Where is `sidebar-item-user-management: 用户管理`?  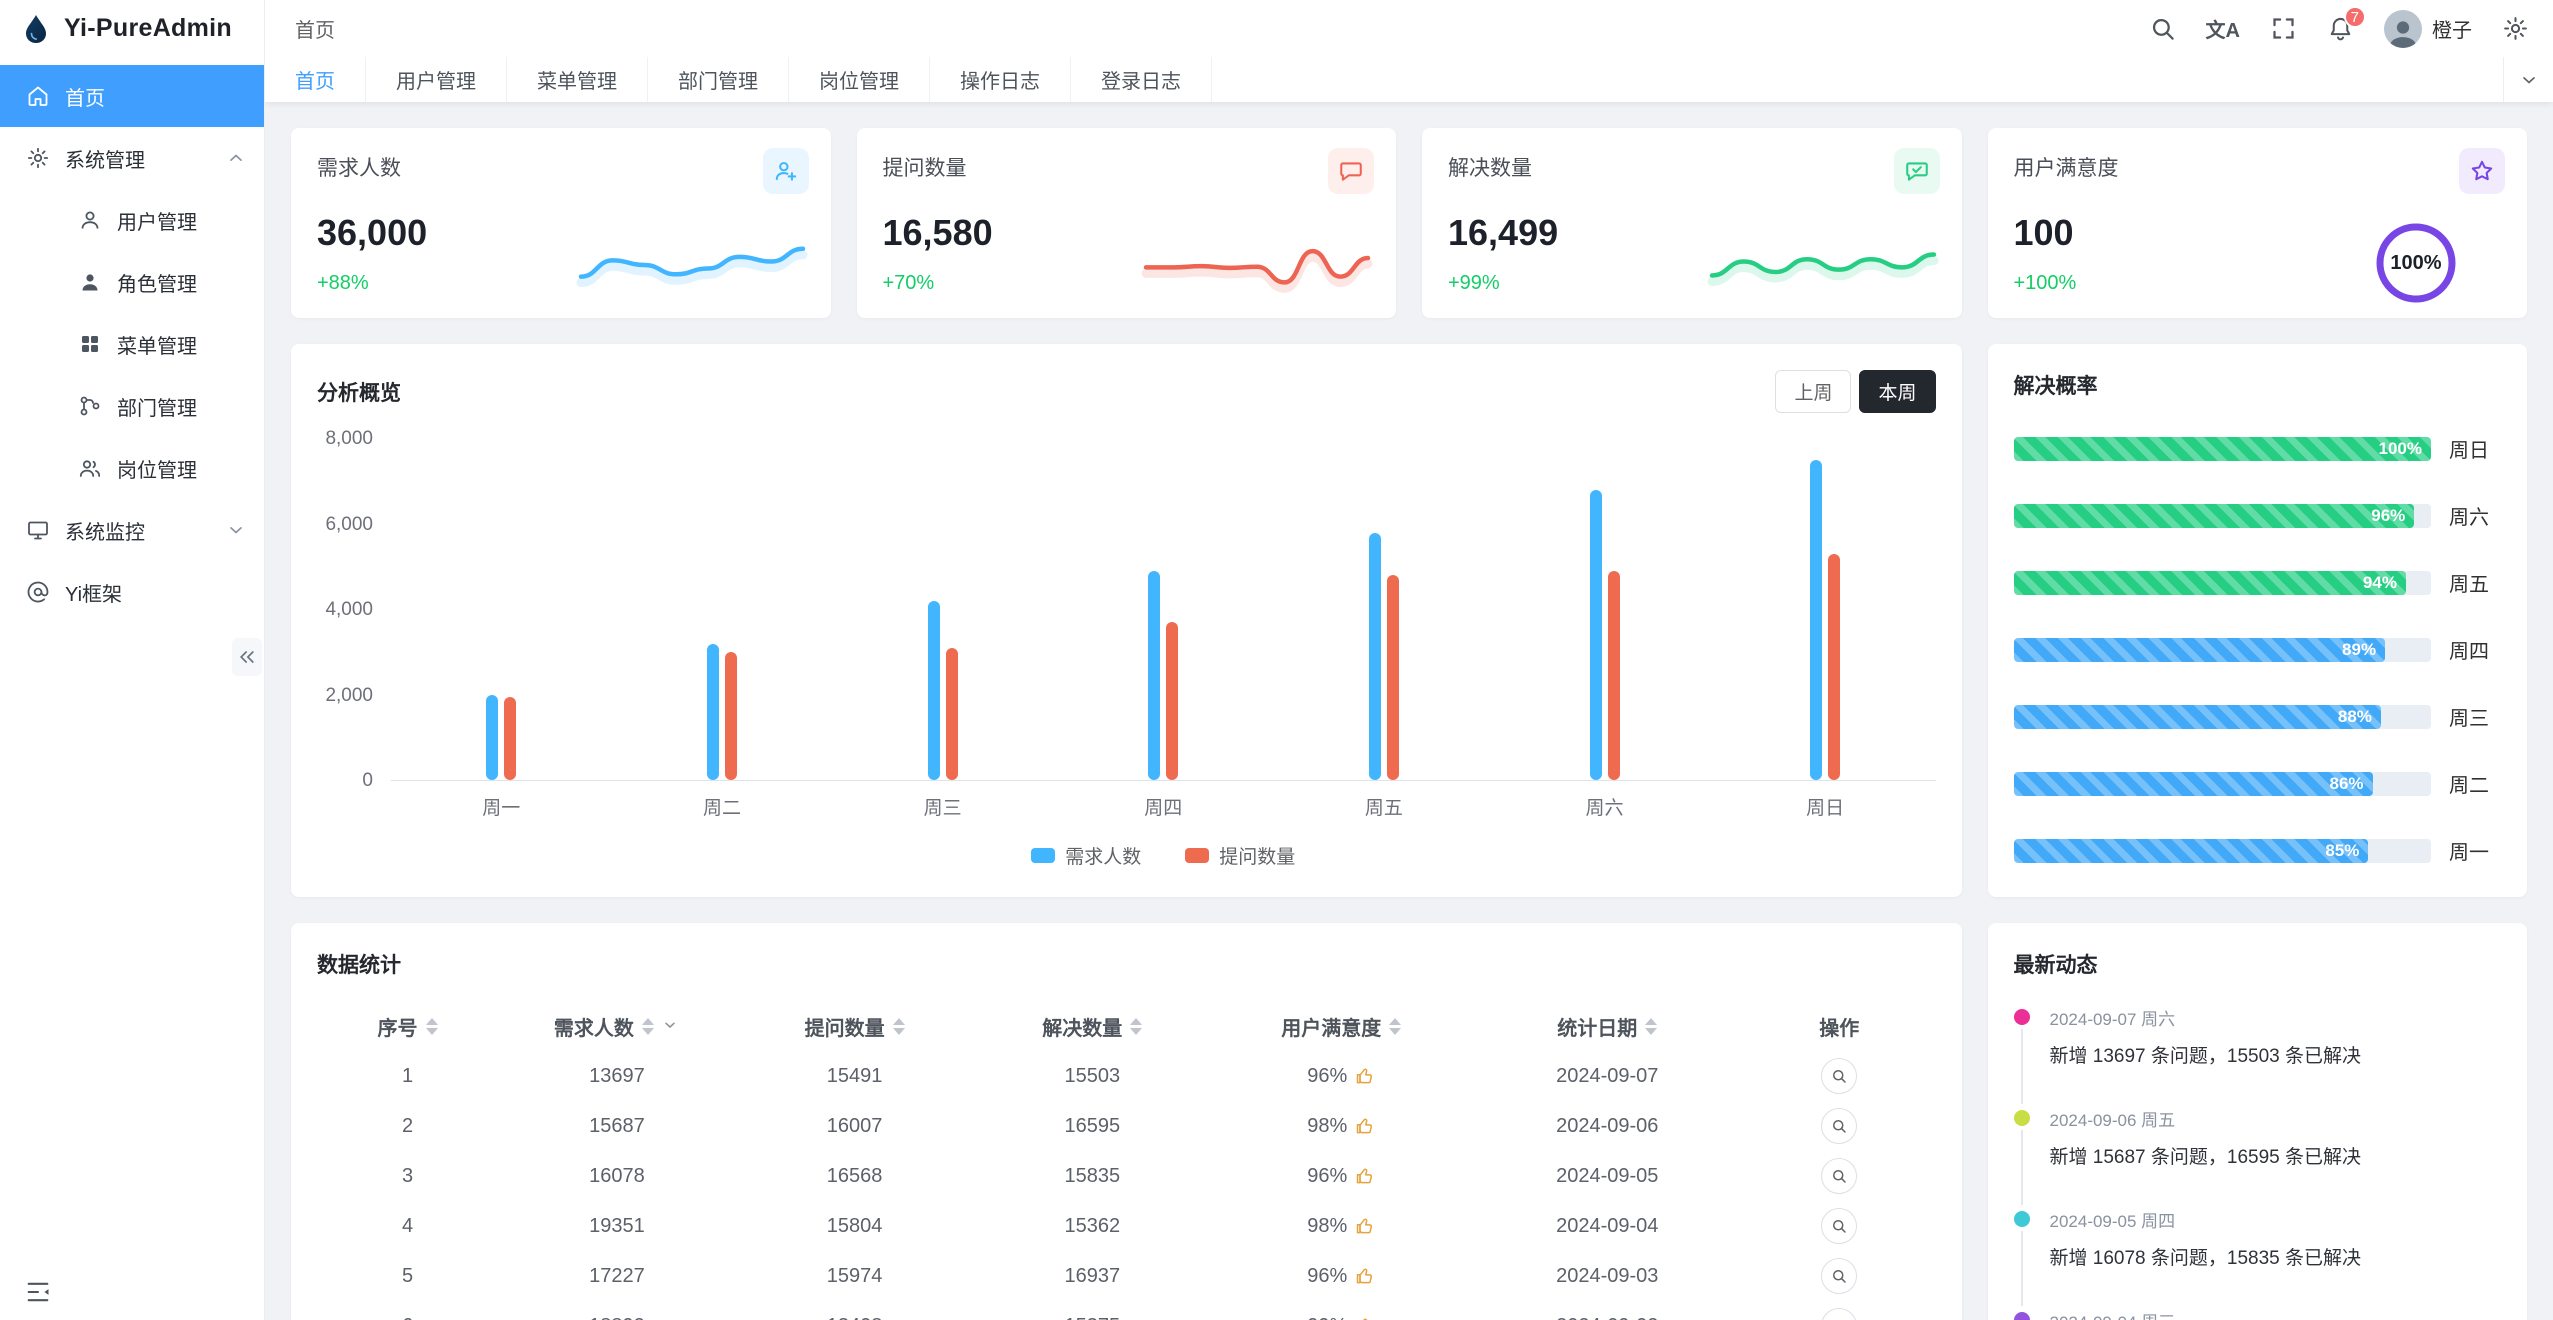
sidebar-item-user-management: 用户管理 is located at coordinates (132, 220).